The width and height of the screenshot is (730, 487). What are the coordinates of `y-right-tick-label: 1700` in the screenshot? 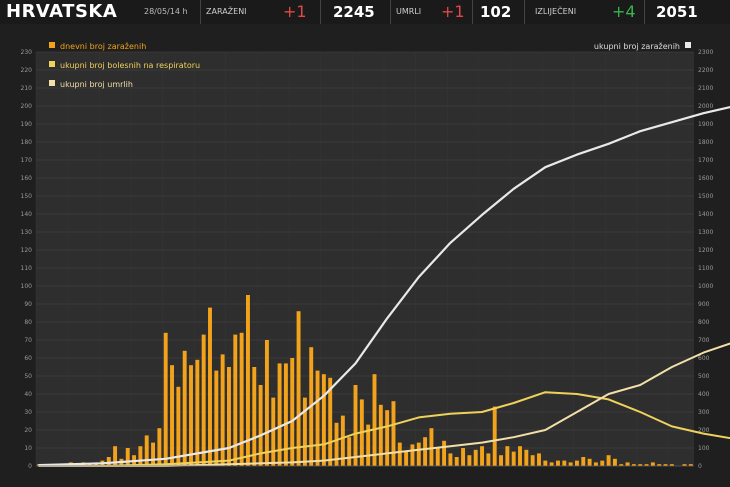 It's located at (705, 160).